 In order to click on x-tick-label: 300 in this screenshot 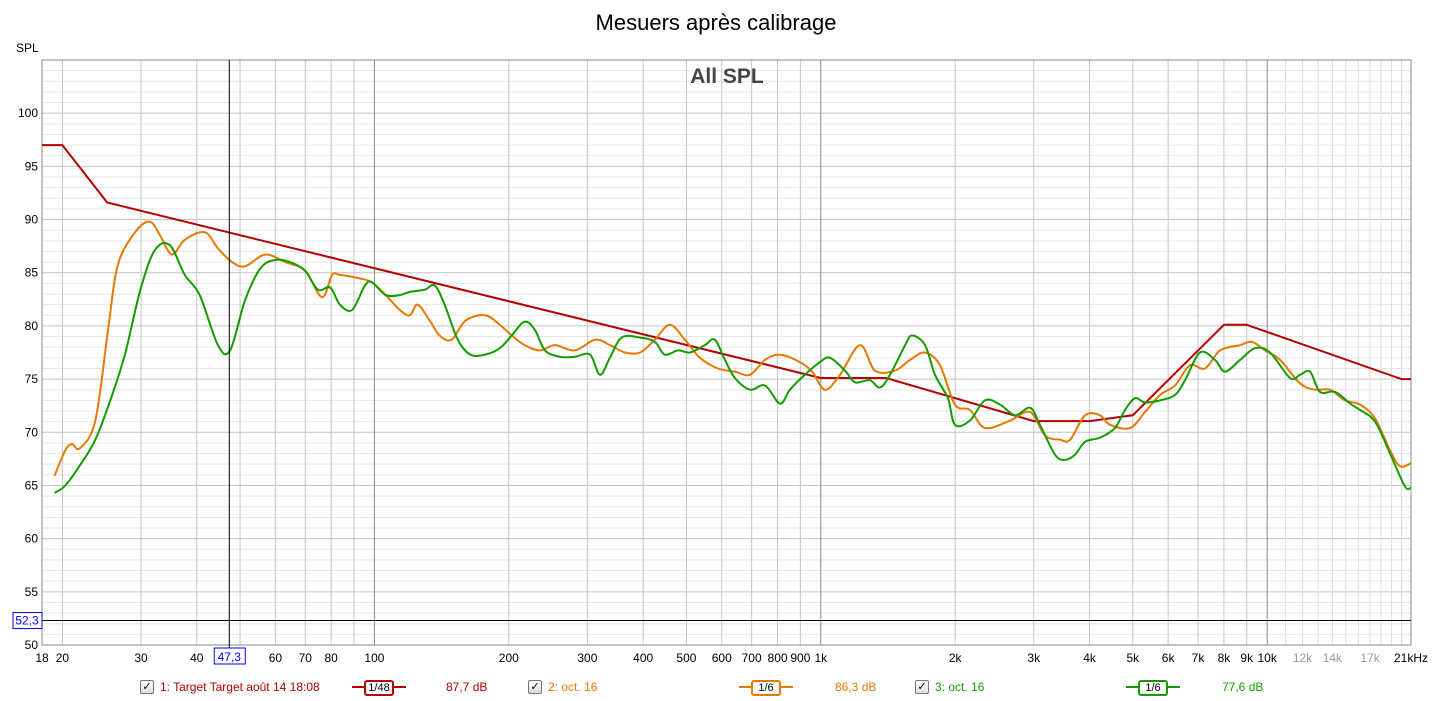, I will do `click(587, 658)`.